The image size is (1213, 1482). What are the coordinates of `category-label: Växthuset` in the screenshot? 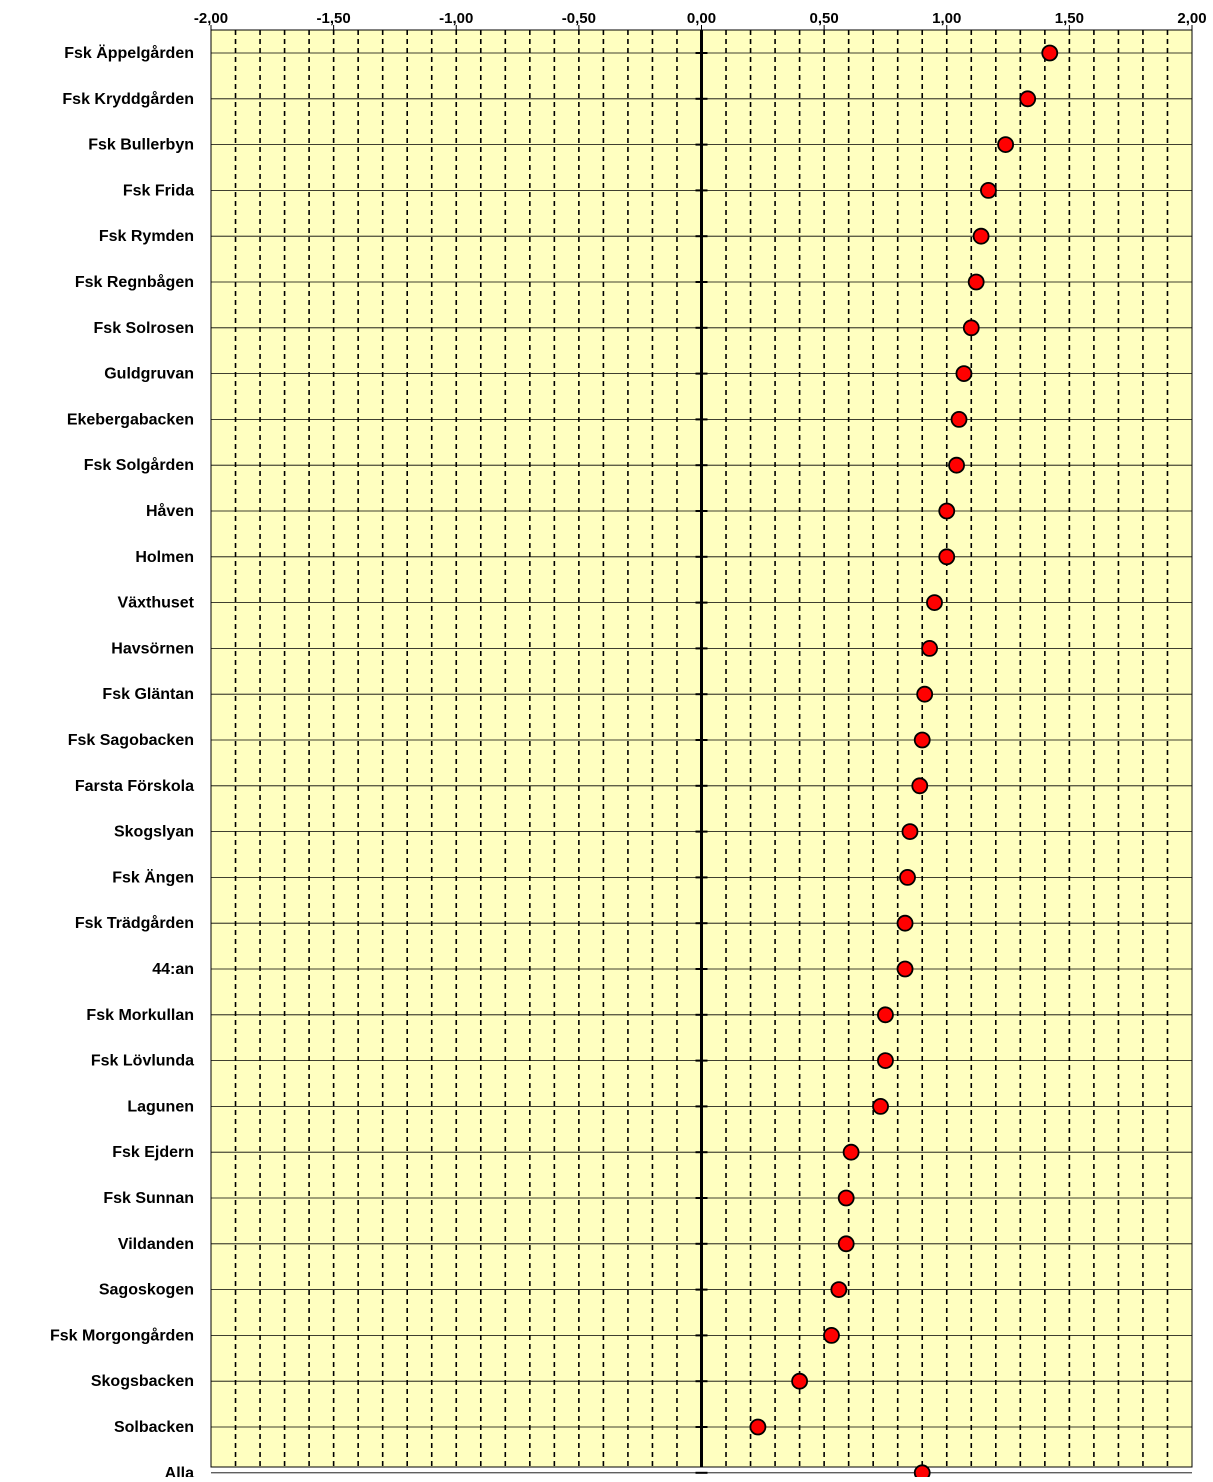 It's located at (156, 603).